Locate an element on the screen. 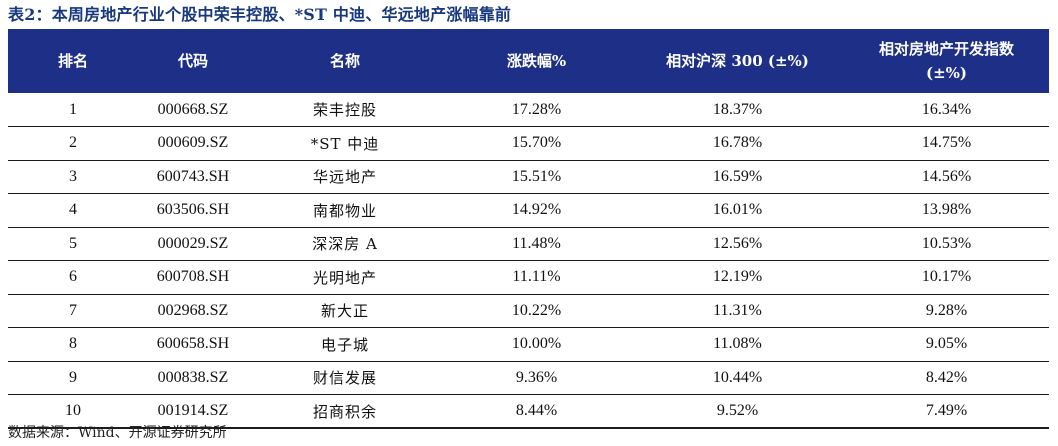 Image resolution: width=1058 pixels, height=446 pixels. cell-code: 000609.SZ is located at coordinates (193, 143).